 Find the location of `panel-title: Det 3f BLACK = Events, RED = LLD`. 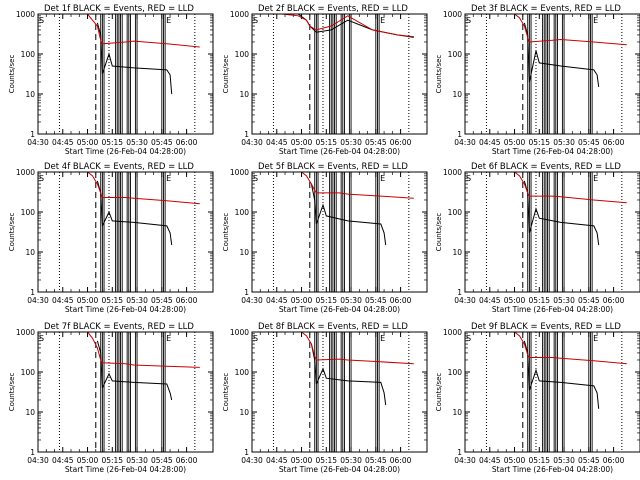

panel-title: Det 3f BLACK = Events, RED = LLD is located at coordinates (546, 9).